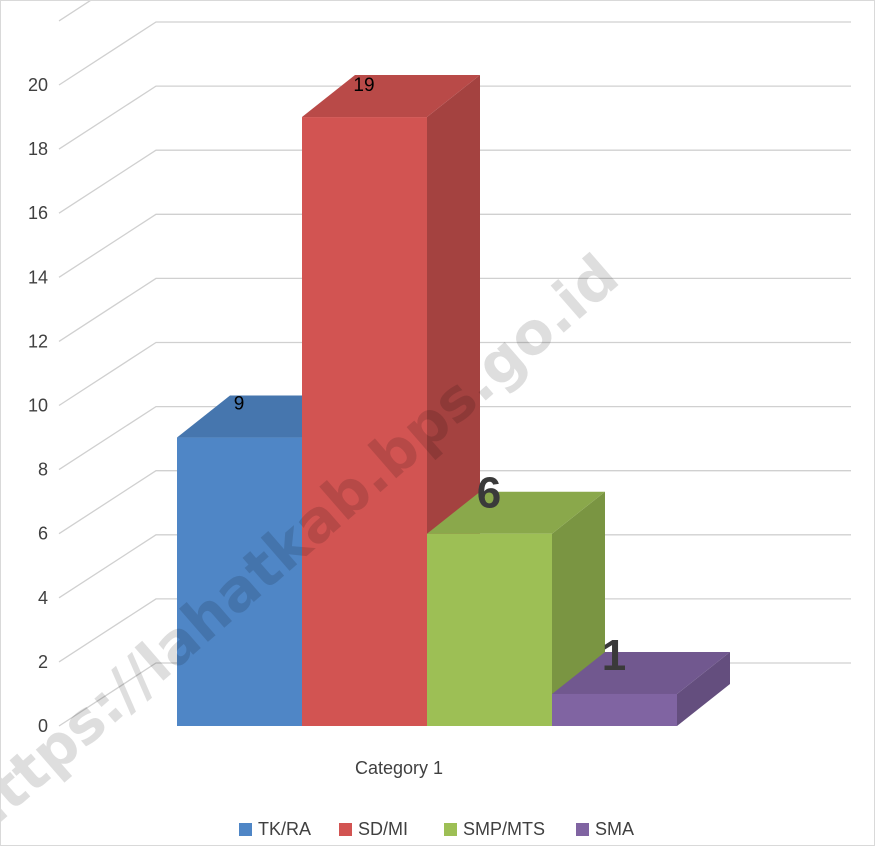 The image size is (875, 847). What do you see at coordinates (383, 829) in the screenshot?
I see `legend-label: SD/MI` at bounding box center [383, 829].